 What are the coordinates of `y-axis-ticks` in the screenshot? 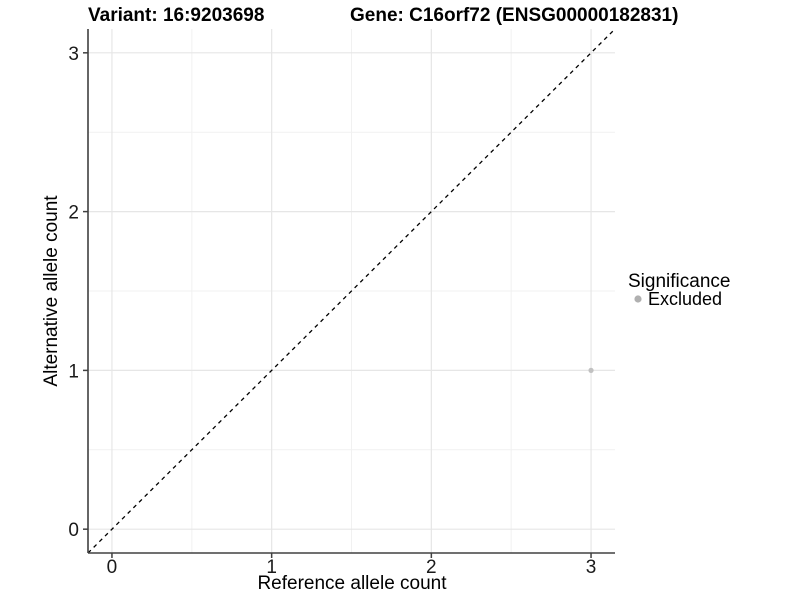 It's located at (85, 291).